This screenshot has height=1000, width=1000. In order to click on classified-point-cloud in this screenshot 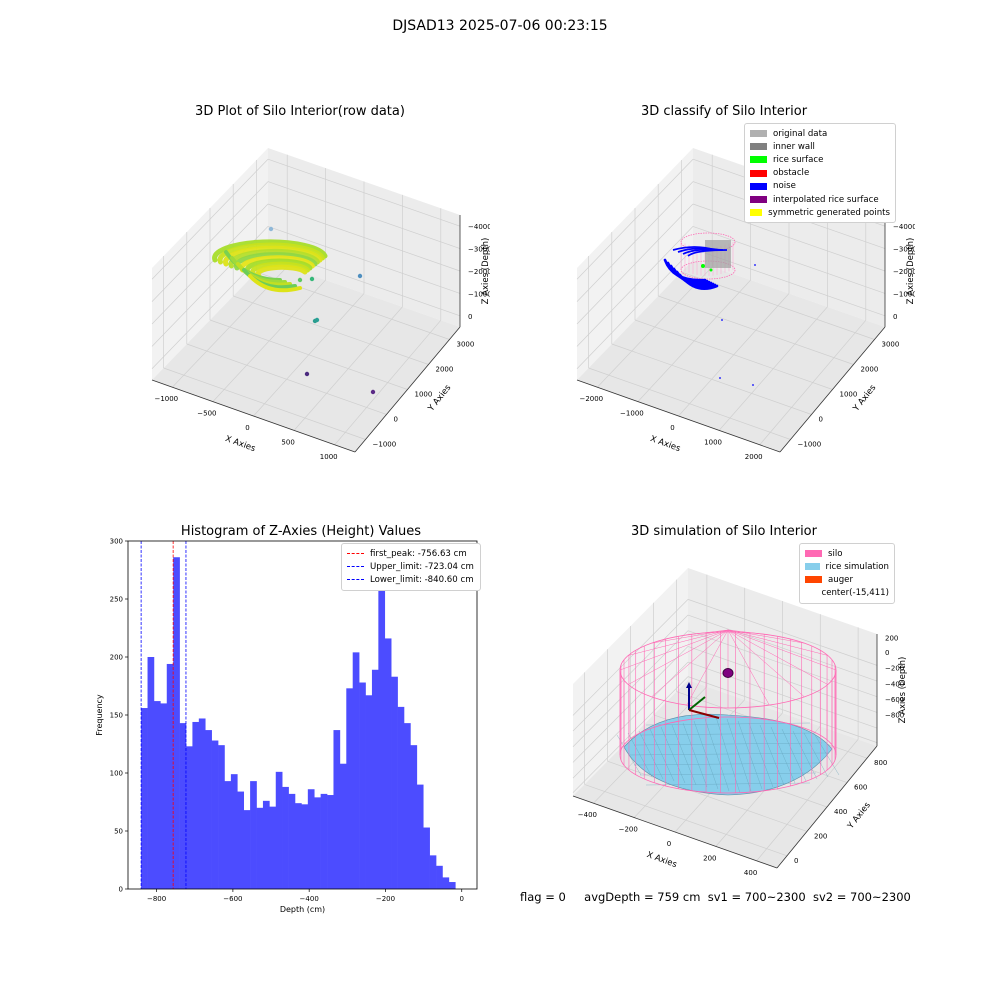, I will do `click(709, 309)`.